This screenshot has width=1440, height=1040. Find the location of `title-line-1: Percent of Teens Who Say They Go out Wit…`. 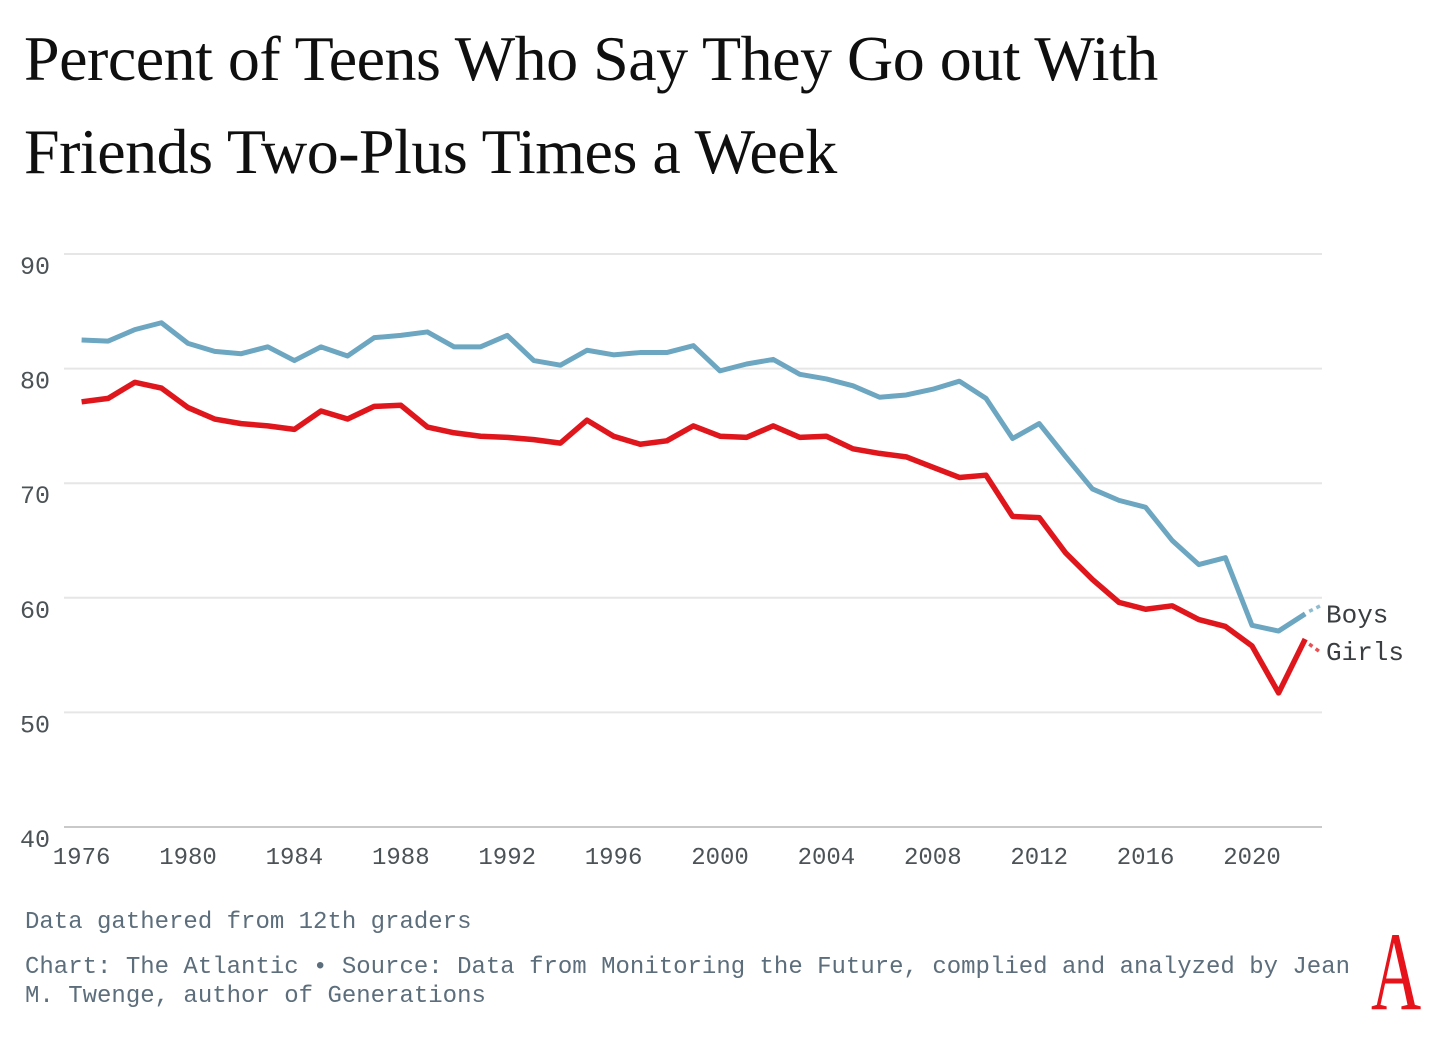

title-line-1: Percent of Teens Who Say They Go out Wit… is located at coordinates (591, 58).